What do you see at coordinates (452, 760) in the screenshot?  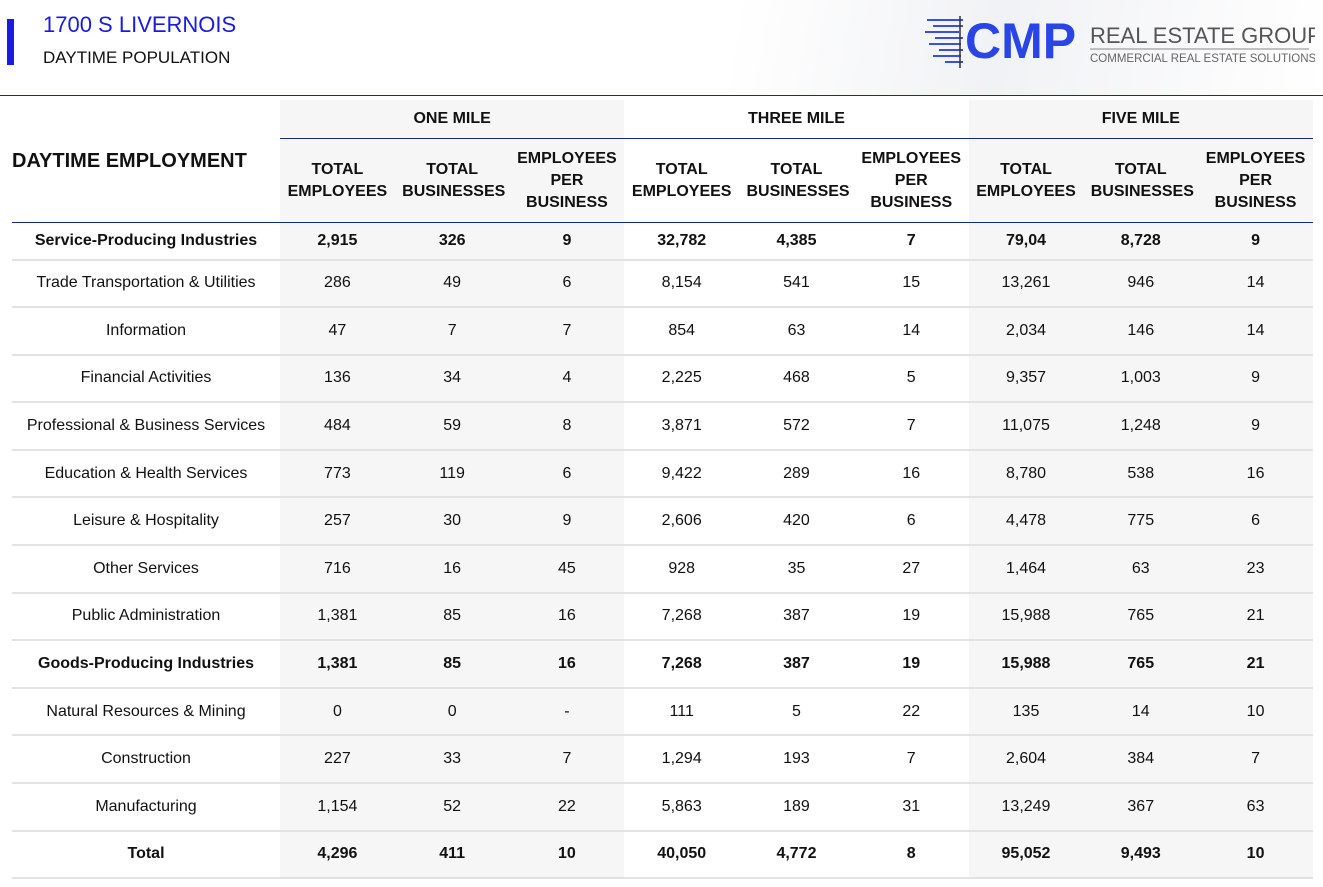 I see `cell: 33` at bounding box center [452, 760].